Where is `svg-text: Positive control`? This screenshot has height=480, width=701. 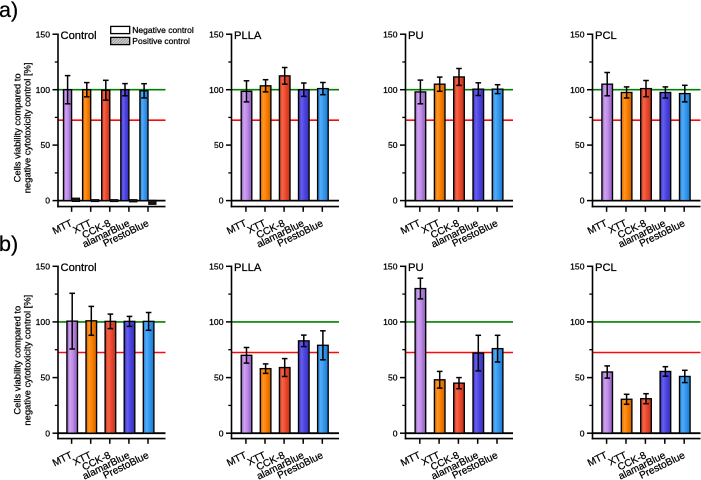
svg-text: Positive control is located at coordinates (161, 41).